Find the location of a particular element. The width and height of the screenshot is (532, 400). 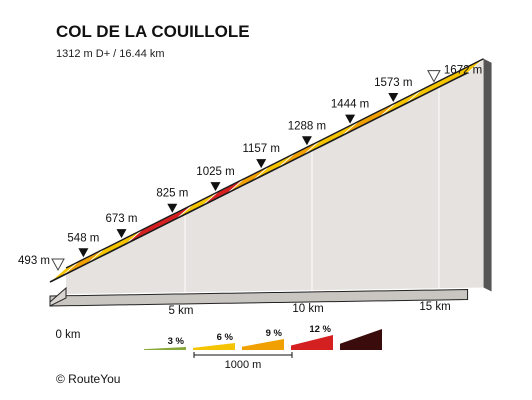

legend-label: 12 % is located at coordinates (320, 329).